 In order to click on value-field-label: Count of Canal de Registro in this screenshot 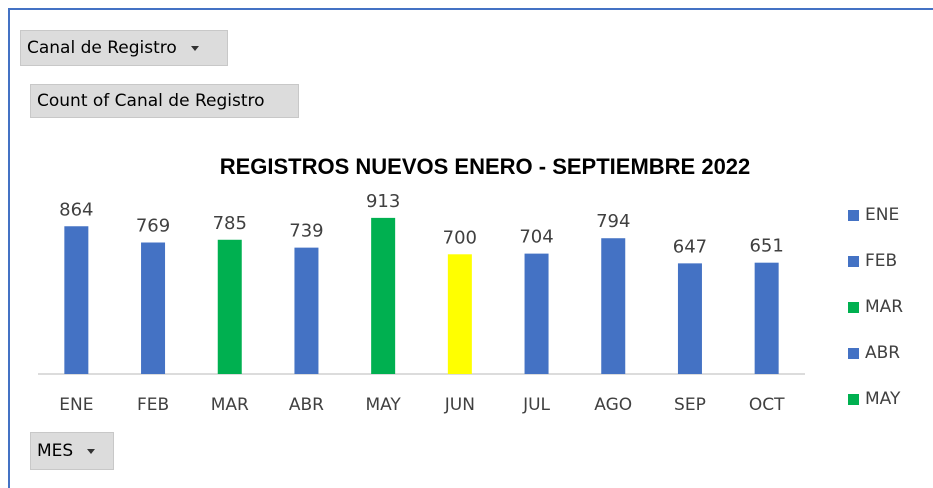, I will do `click(151, 101)`.